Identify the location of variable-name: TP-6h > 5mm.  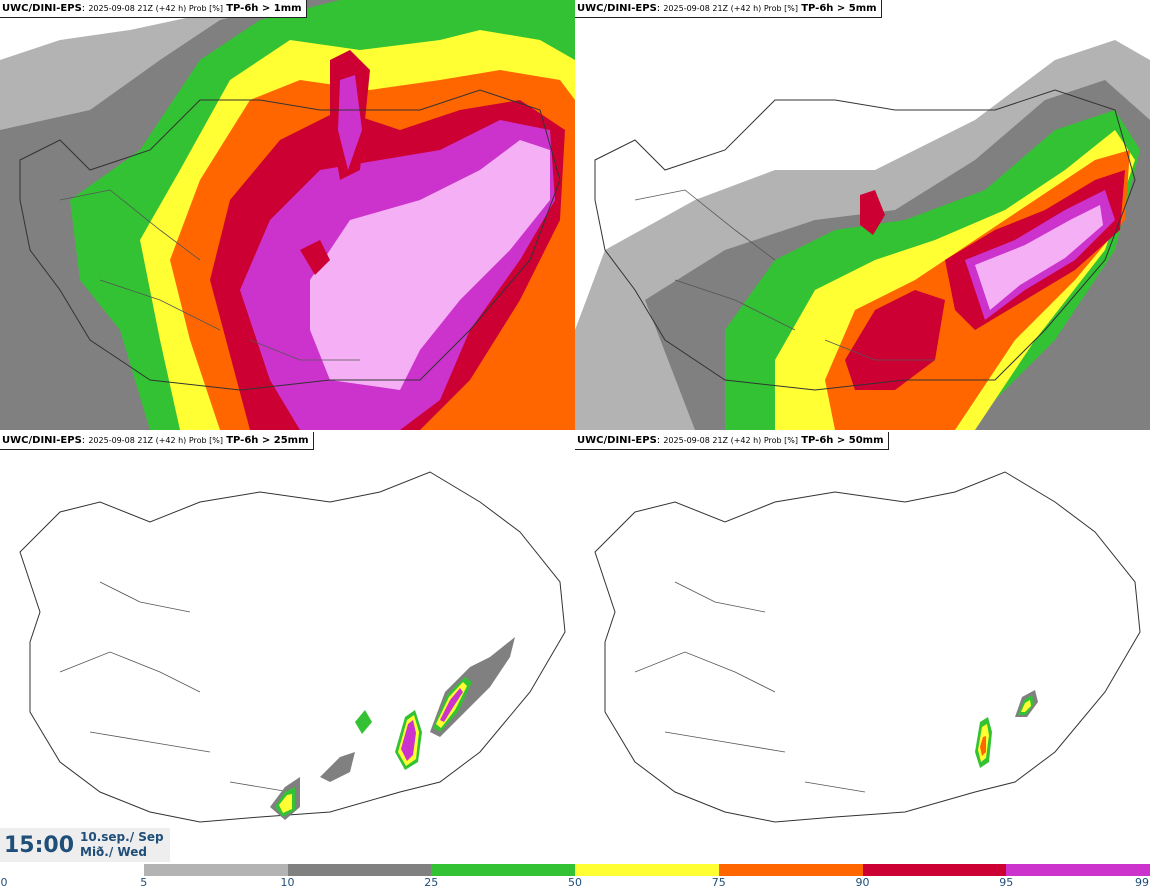
(839, 8).